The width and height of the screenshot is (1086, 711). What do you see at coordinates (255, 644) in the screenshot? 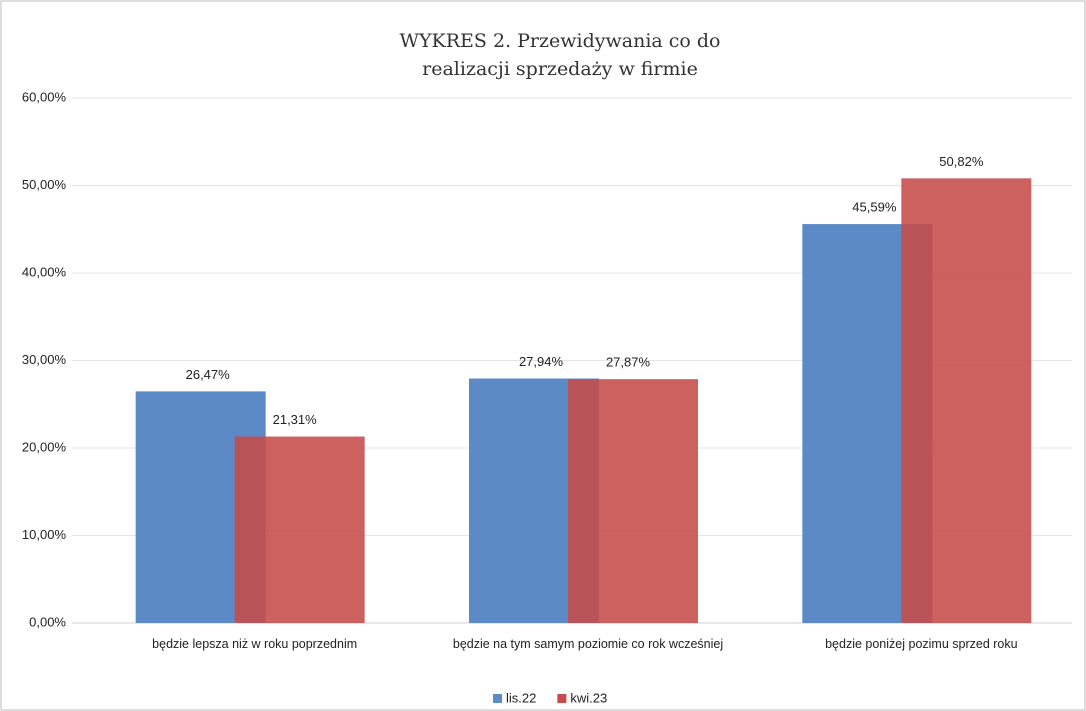
I see `x-tick-label: będzie lepsza niż w roku poprzednim` at bounding box center [255, 644].